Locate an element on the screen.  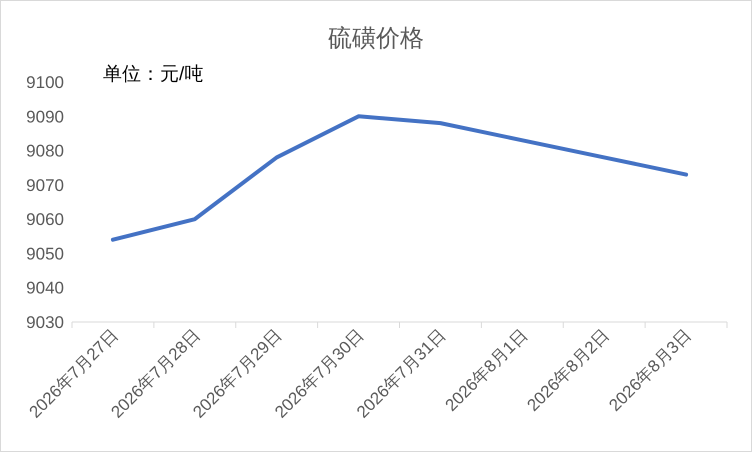
y-tick-label: 9100 is located at coordinates (45, 82).